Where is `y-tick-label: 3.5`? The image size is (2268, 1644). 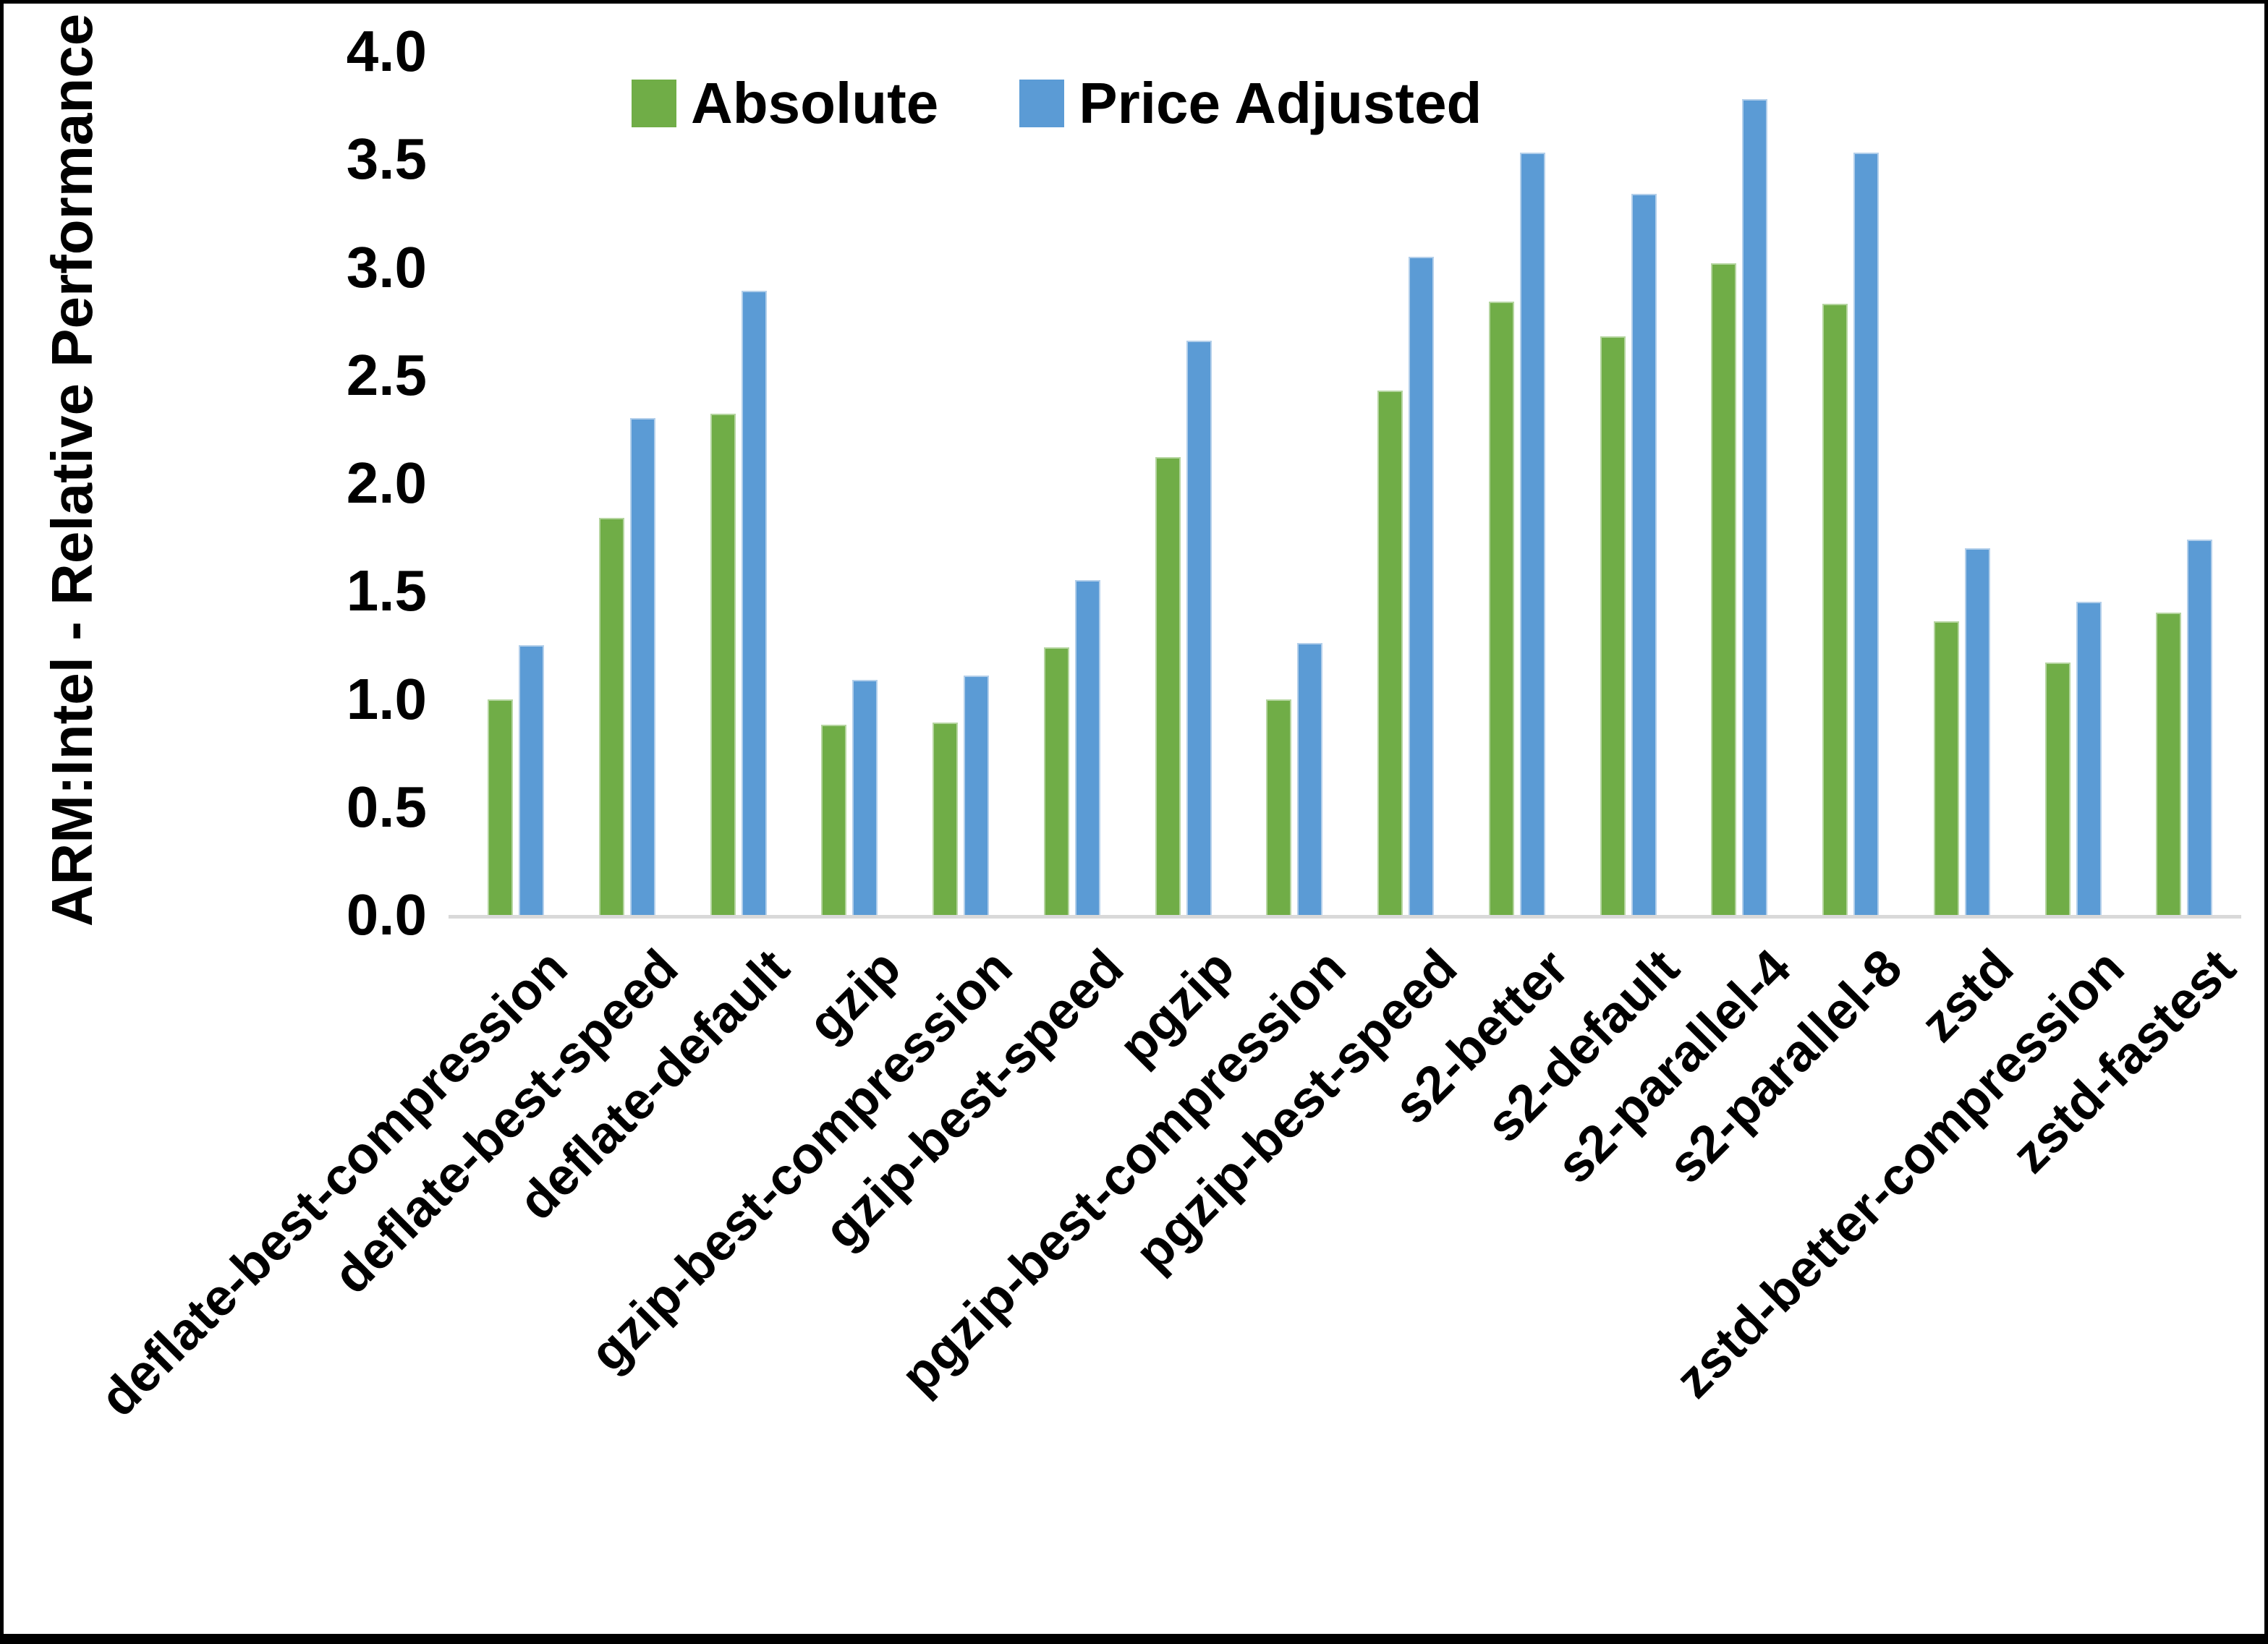 y-tick-label: 3.5 is located at coordinates (386, 159).